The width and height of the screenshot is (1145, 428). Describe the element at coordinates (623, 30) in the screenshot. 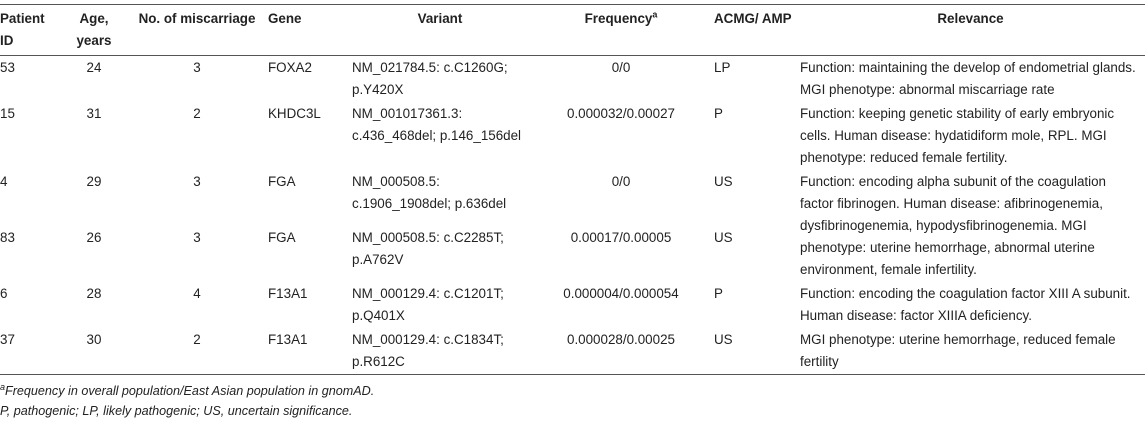

I see `column-header: Frequencya` at that location.